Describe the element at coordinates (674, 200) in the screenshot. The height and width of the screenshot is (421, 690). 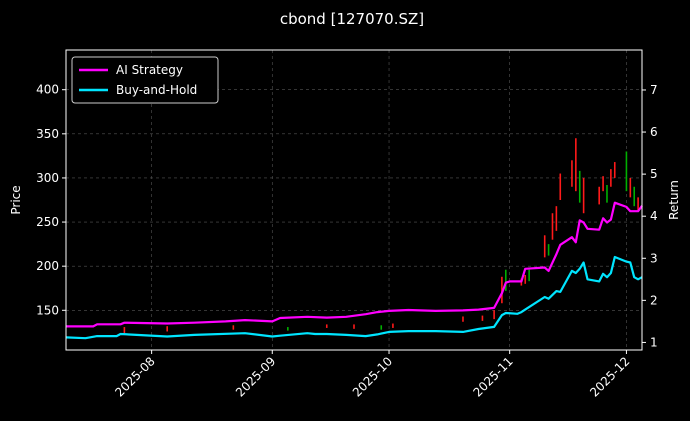
I see `y2-axis-label: Return` at that location.